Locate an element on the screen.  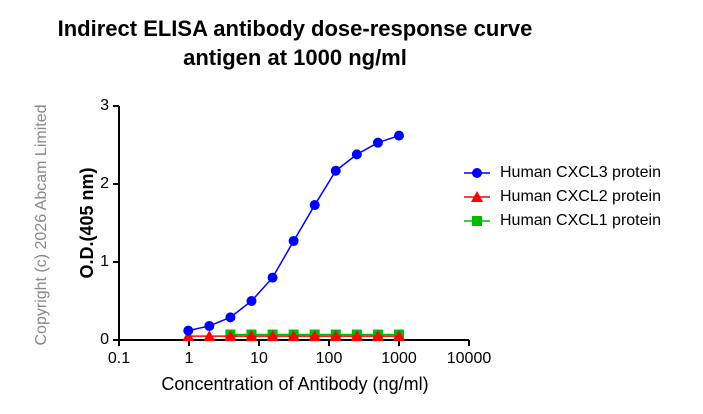
legend-label: Human CXCL2 protein is located at coordinates (580, 196).